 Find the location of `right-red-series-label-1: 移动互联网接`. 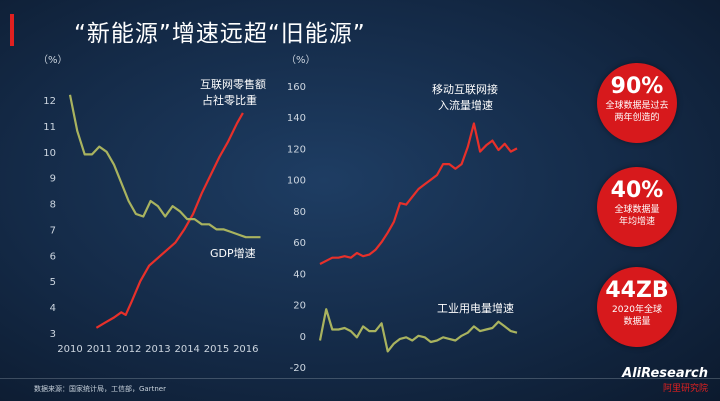

right-red-series-label-1: 移动互联网接 is located at coordinates (465, 89).